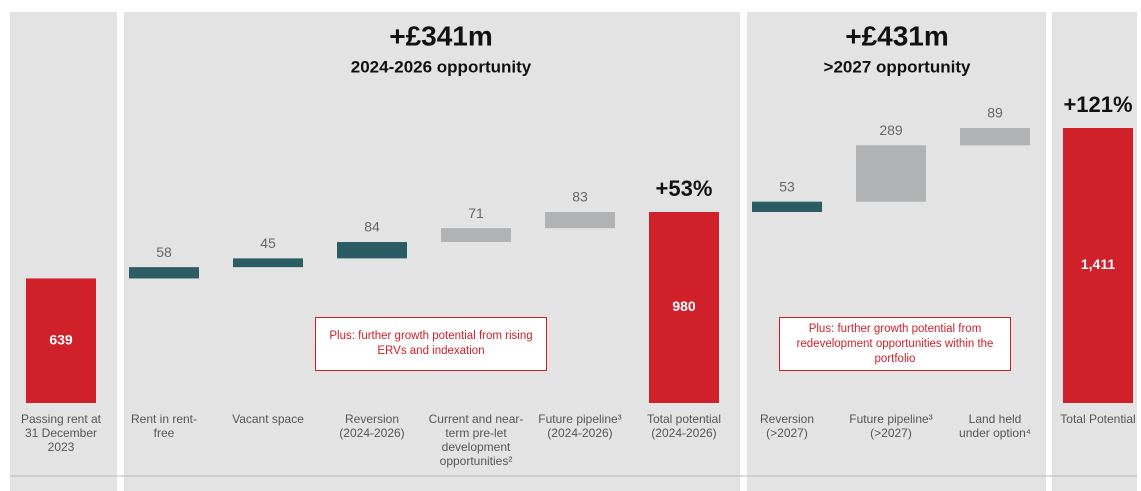 The height and width of the screenshot is (491, 1141). I want to click on value-label: 71, so click(476, 213).